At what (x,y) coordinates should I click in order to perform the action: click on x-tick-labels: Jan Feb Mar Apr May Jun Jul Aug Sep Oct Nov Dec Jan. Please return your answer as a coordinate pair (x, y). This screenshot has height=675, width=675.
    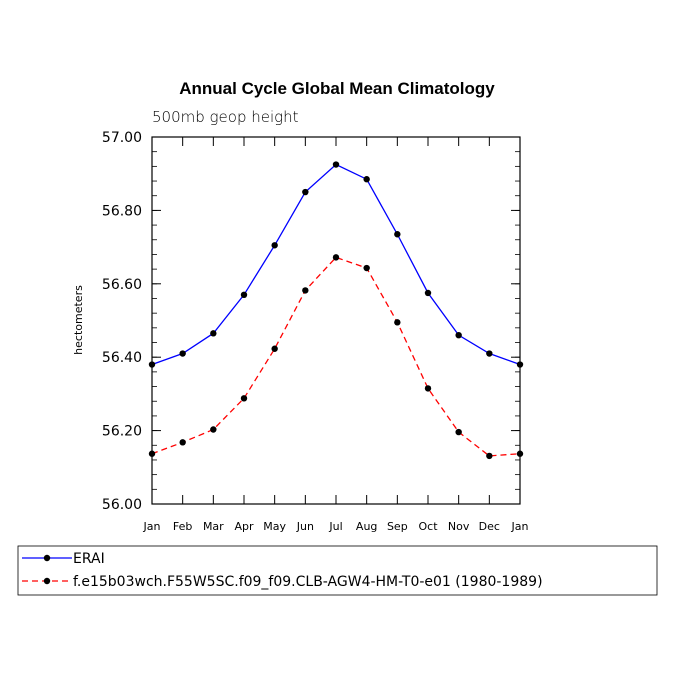
    Looking at the image, I should click on (336, 526).